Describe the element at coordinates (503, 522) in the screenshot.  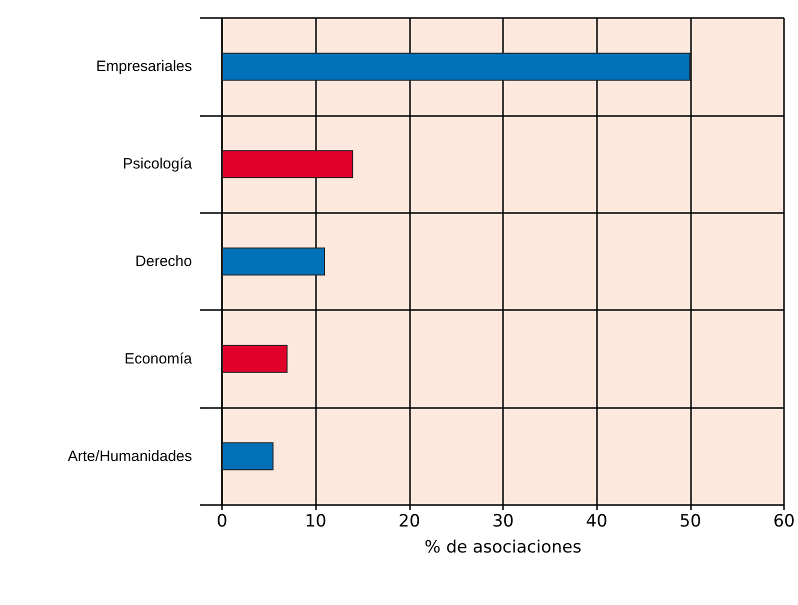
I see `x-tick-label: 30` at that location.